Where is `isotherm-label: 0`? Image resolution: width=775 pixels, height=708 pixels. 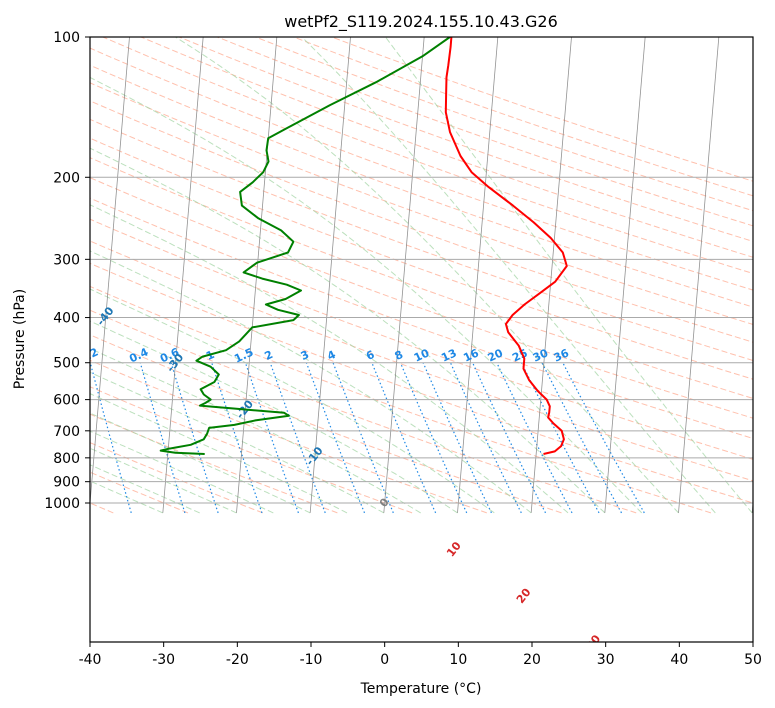 isotherm-label: 0 is located at coordinates (384, 502).